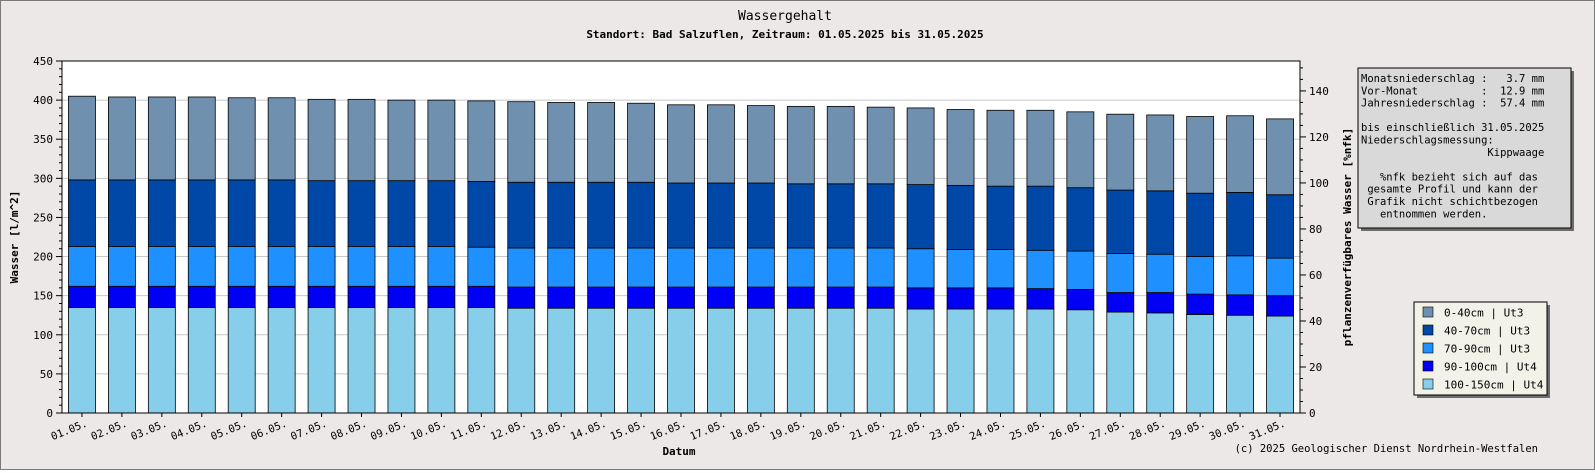 The width and height of the screenshot is (1595, 473). What do you see at coordinates (1449, 202) in the screenshot?
I see `info-box-line: Grafik nicht schichtbezogen` at bounding box center [1449, 202].